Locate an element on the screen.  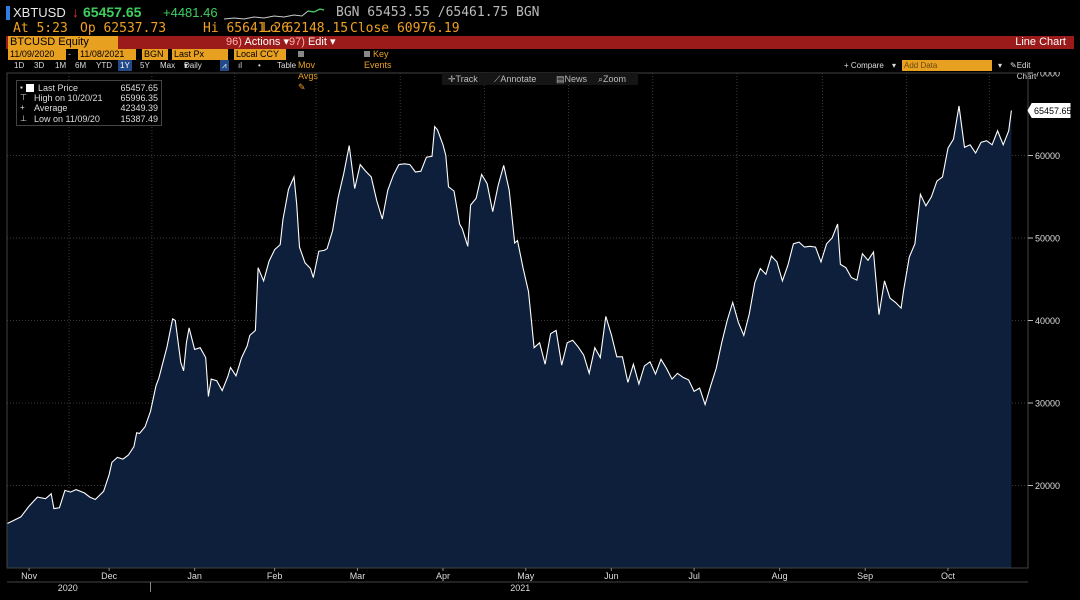
start-date-field: 11/09/2020 is located at coordinates (37, 54).